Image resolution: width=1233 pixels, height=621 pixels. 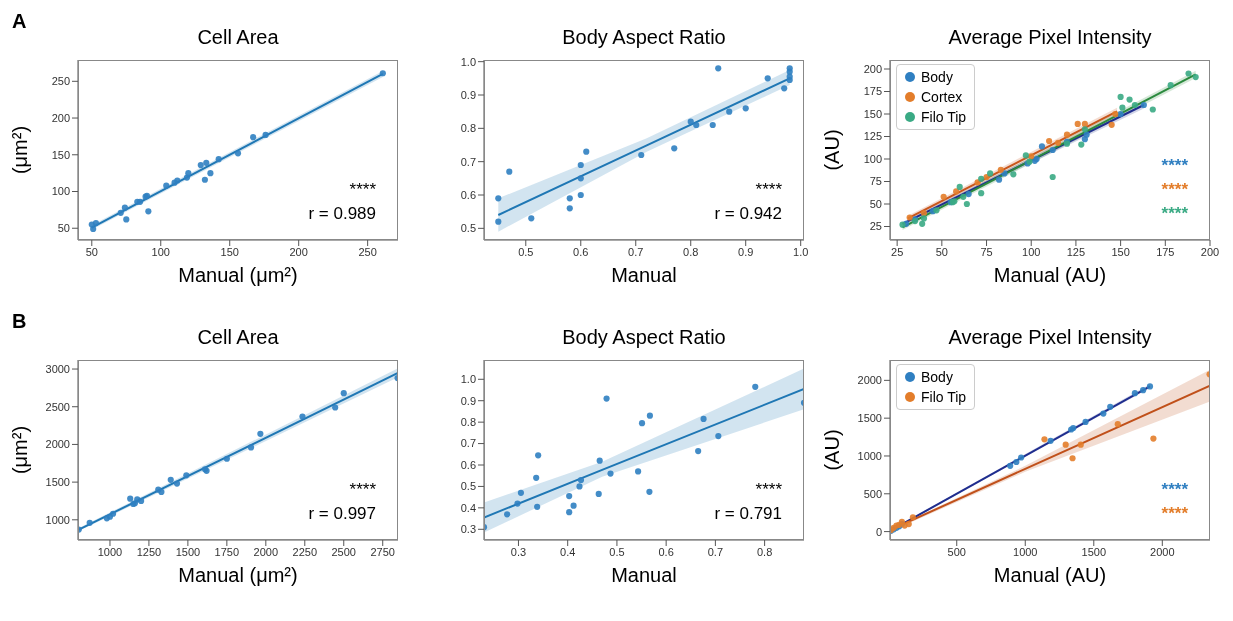 I want to click on x-tick-label: 0.3, so click(x=518, y=551).